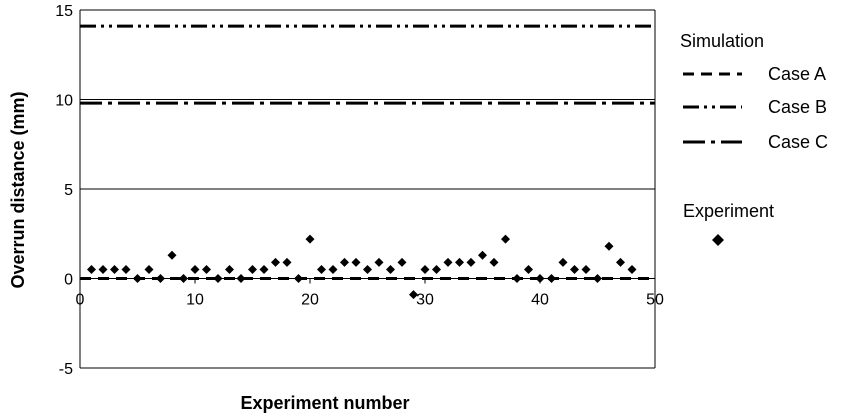  What do you see at coordinates (797, 74) in the screenshot?
I see `legend-label-case-a: Case A` at bounding box center [797, 74].